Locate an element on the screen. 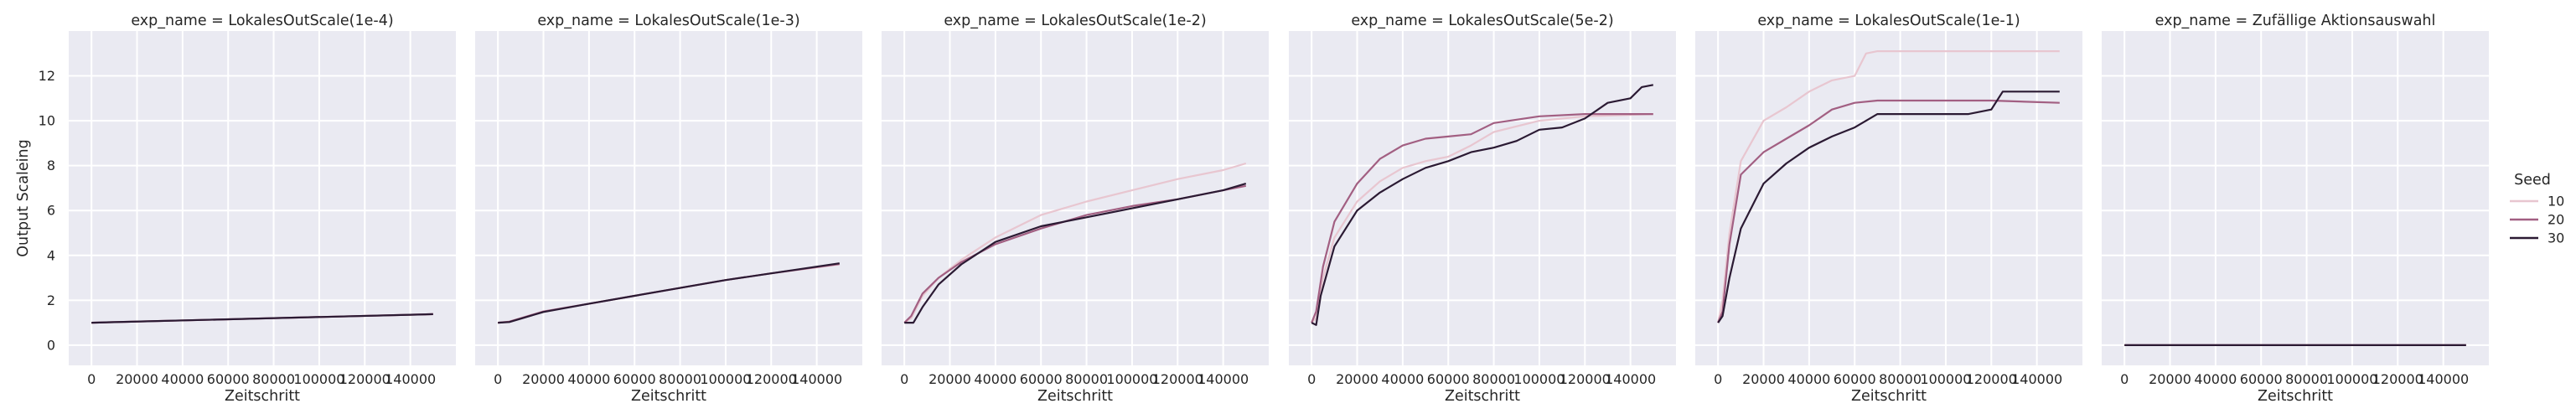 Image resolution: width=2576 pixels, height=419 pixels. y-tick-label: 8 is located at coordinates (51, 165).